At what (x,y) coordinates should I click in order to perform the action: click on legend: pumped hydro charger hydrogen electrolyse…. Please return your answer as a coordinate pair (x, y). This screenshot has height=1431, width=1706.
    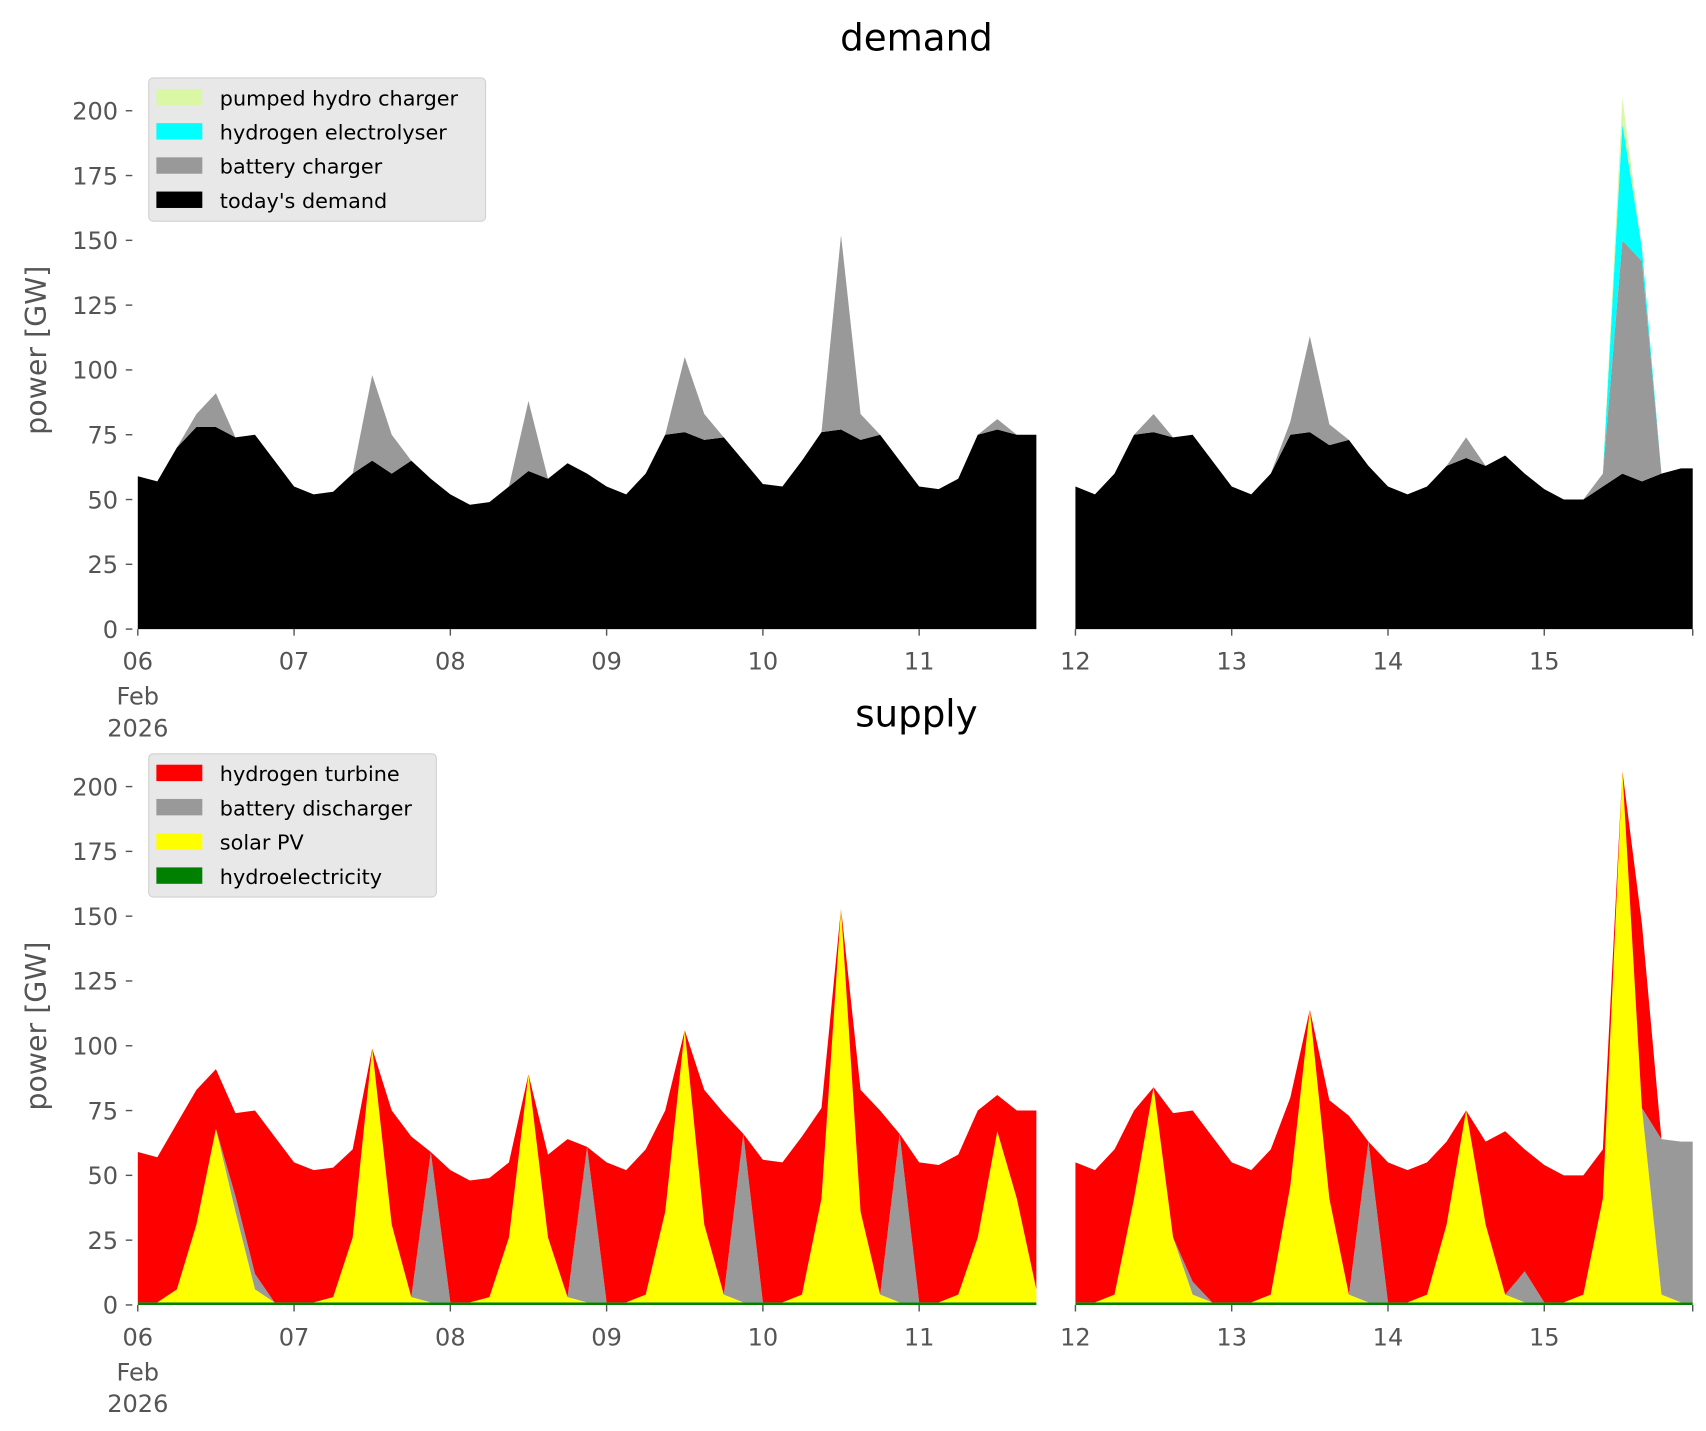
    Looking at the image, I should click on (317, 149).